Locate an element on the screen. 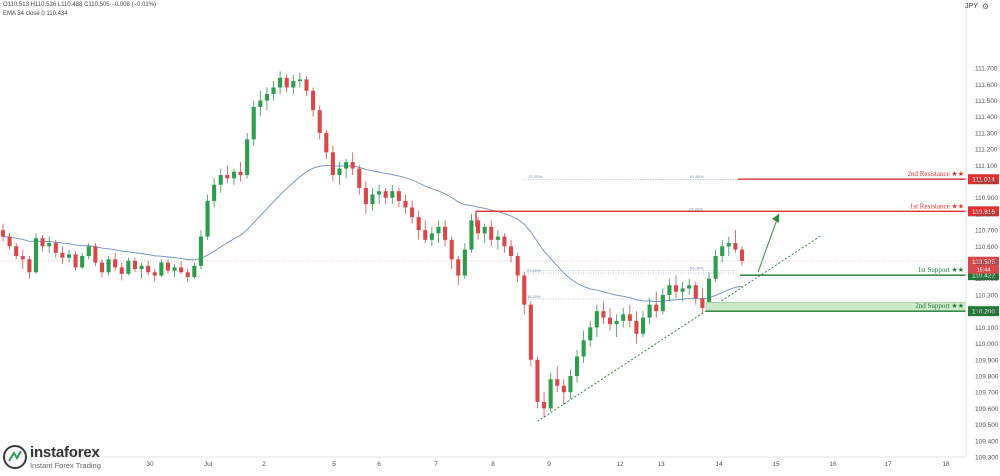 Image resolution: width=1000 pixels, height=476 pixels. projection-arrow-line is located at coordinates (768, 243).